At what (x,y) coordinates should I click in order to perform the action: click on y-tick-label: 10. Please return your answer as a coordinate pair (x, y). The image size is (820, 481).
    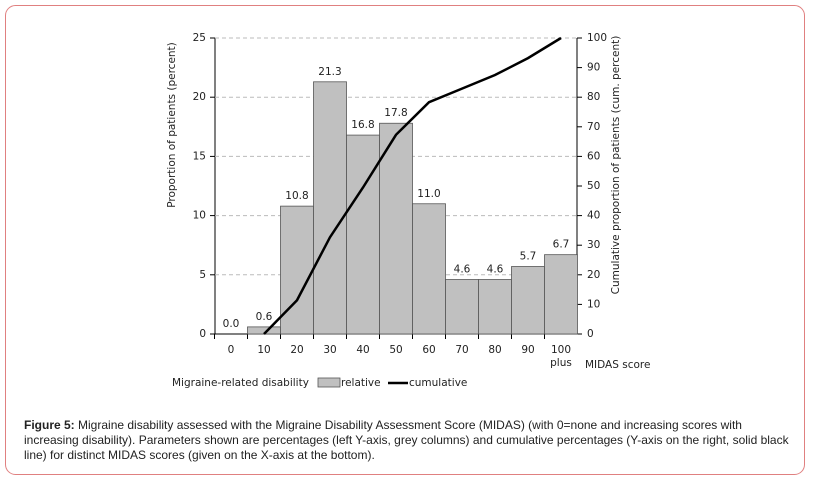
    Looking at the image, I should click on (199, 216).